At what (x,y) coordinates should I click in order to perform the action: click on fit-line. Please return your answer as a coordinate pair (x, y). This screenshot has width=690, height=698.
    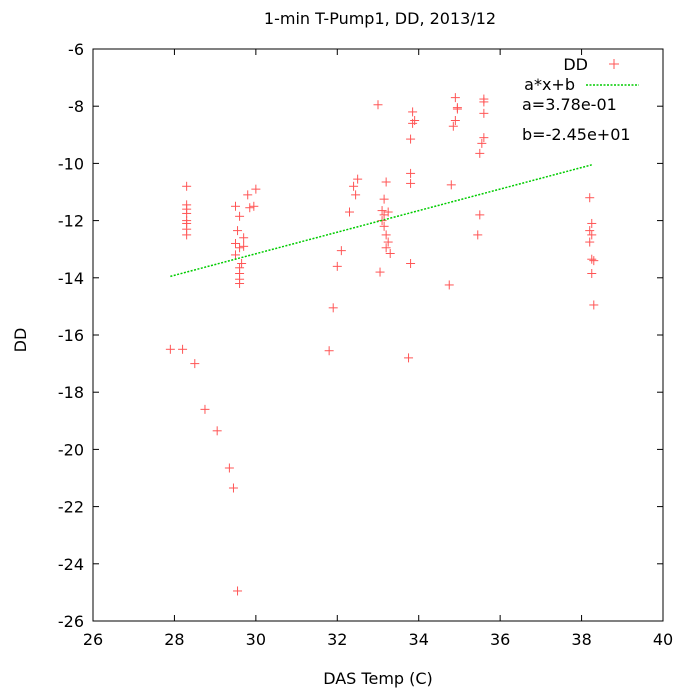
    Looking at the image, I should click on (381, 221).